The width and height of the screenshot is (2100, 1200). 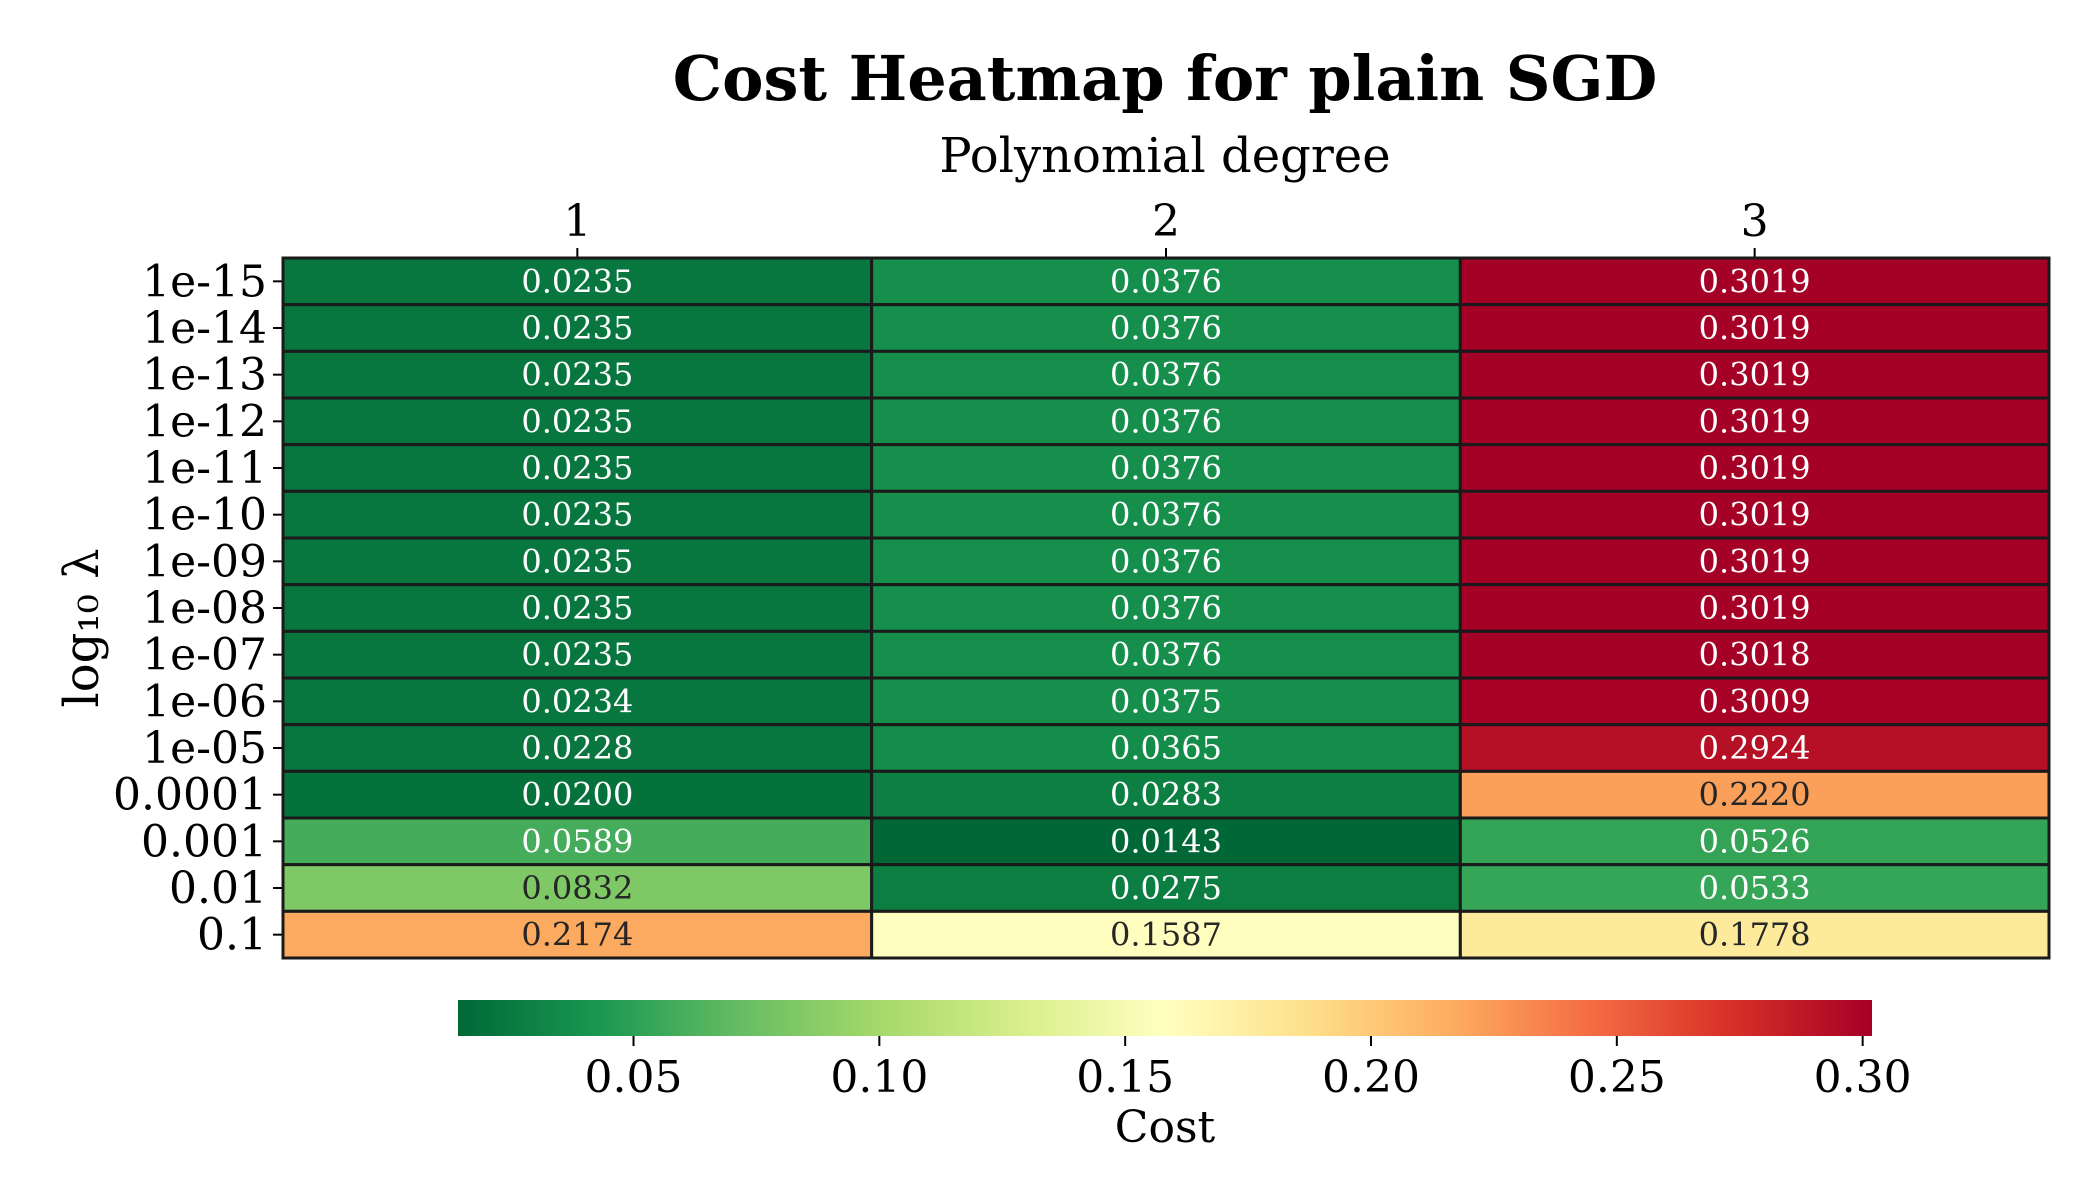 What do you see at coordinates (204, 421) in the screenshot?
I see `y-tick-label: 1e-12` at bounding box center [204, 421].